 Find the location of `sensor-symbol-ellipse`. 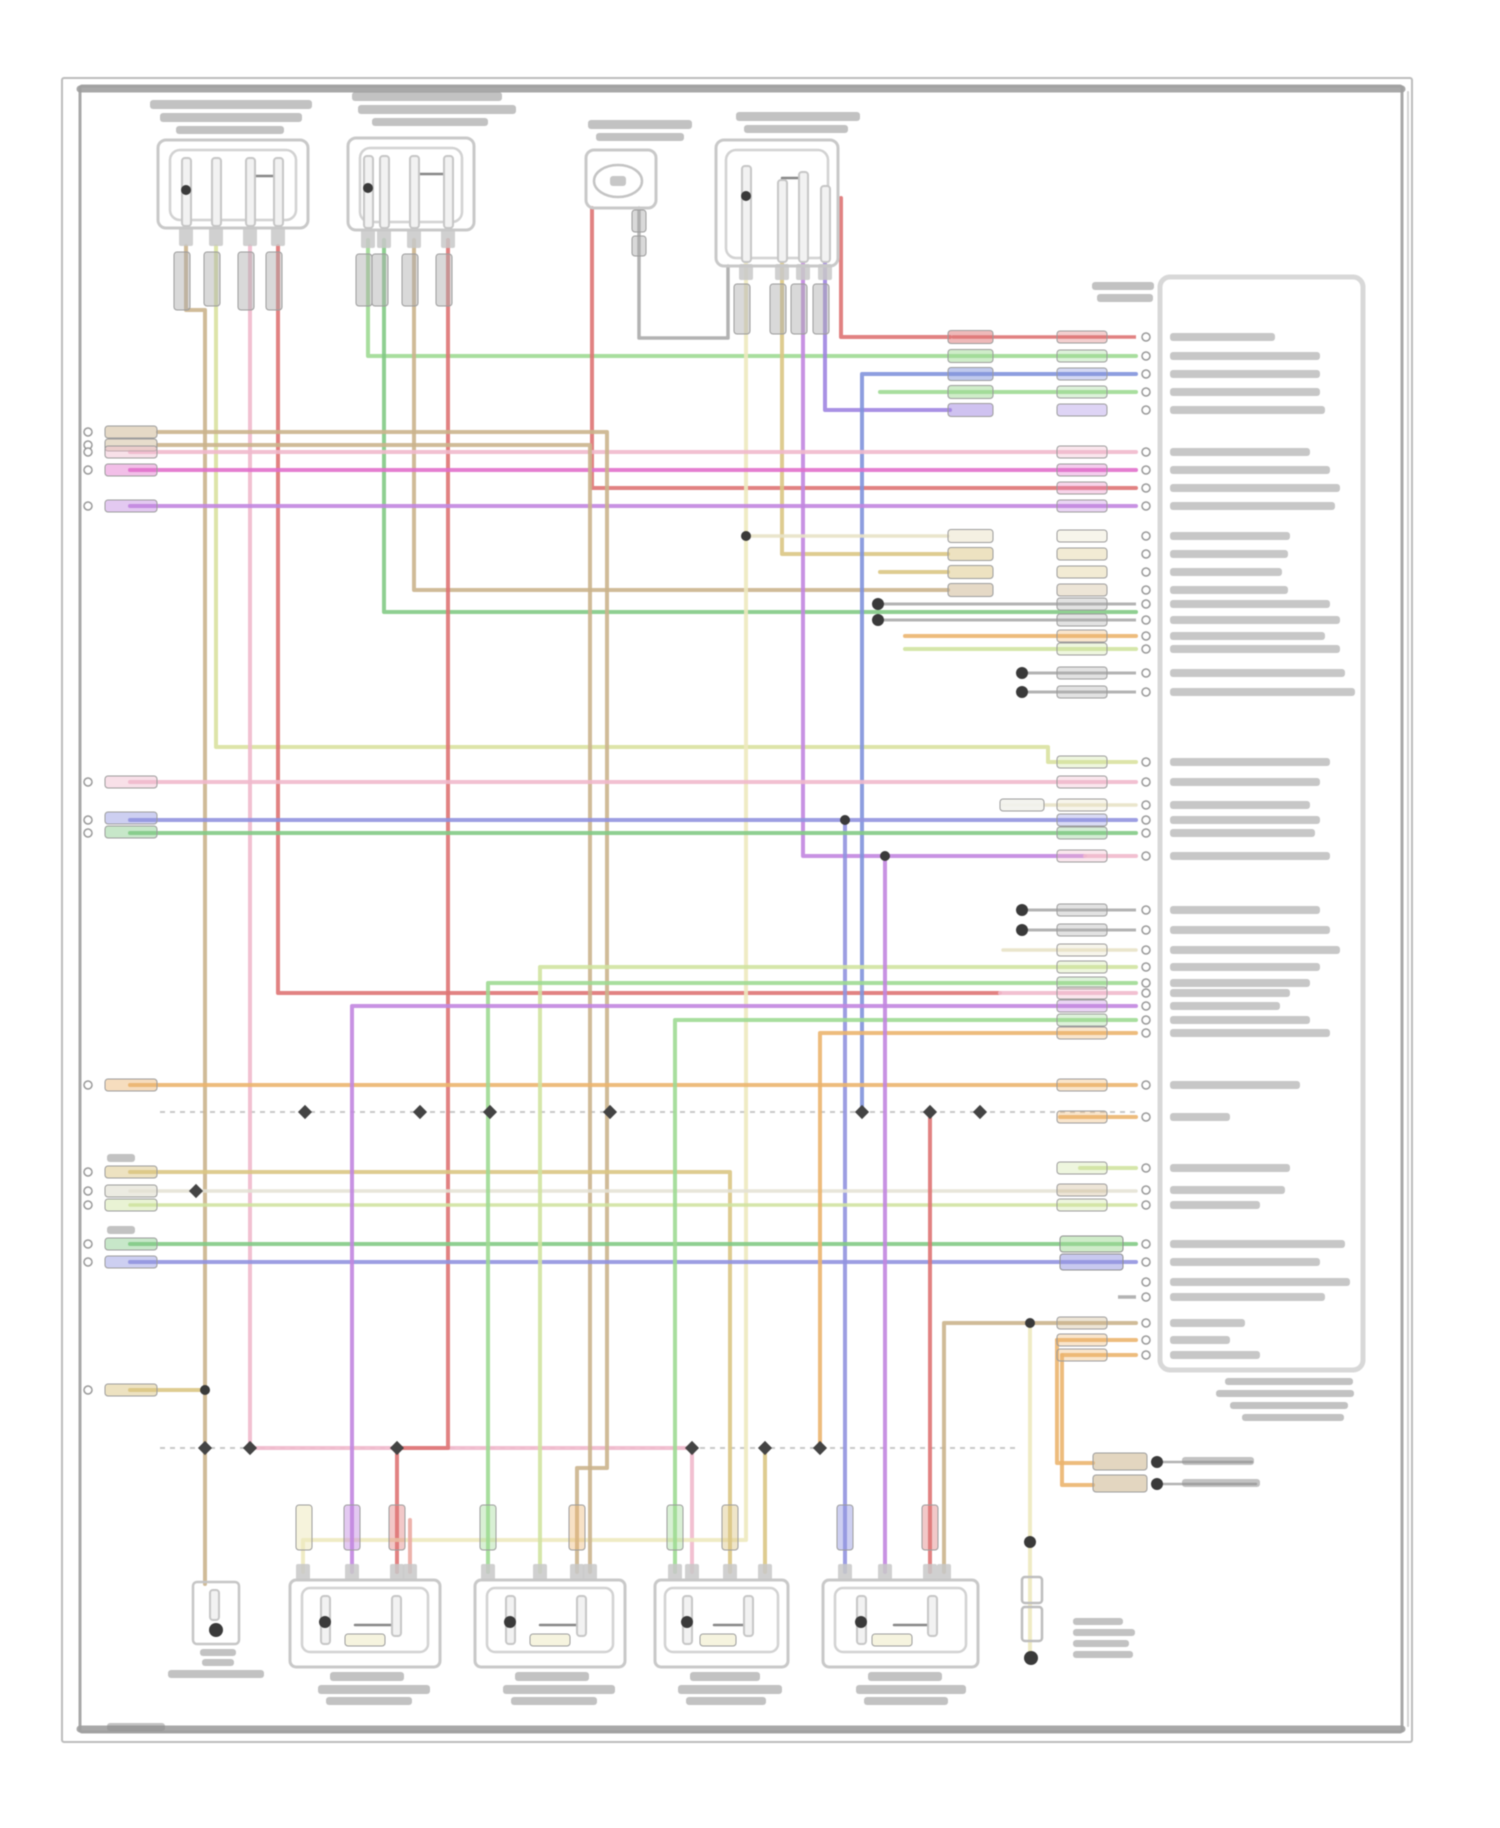

sensor-symbol-ellipse is located at coordinates (618, 181).